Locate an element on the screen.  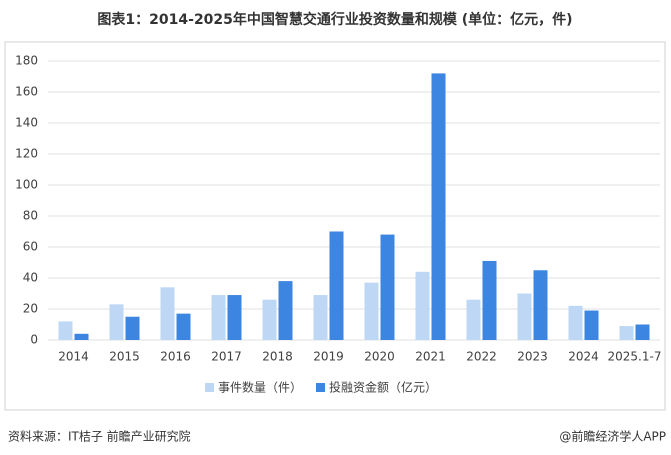
x-tick-label: 2019 is located at coordinates (328, 357).